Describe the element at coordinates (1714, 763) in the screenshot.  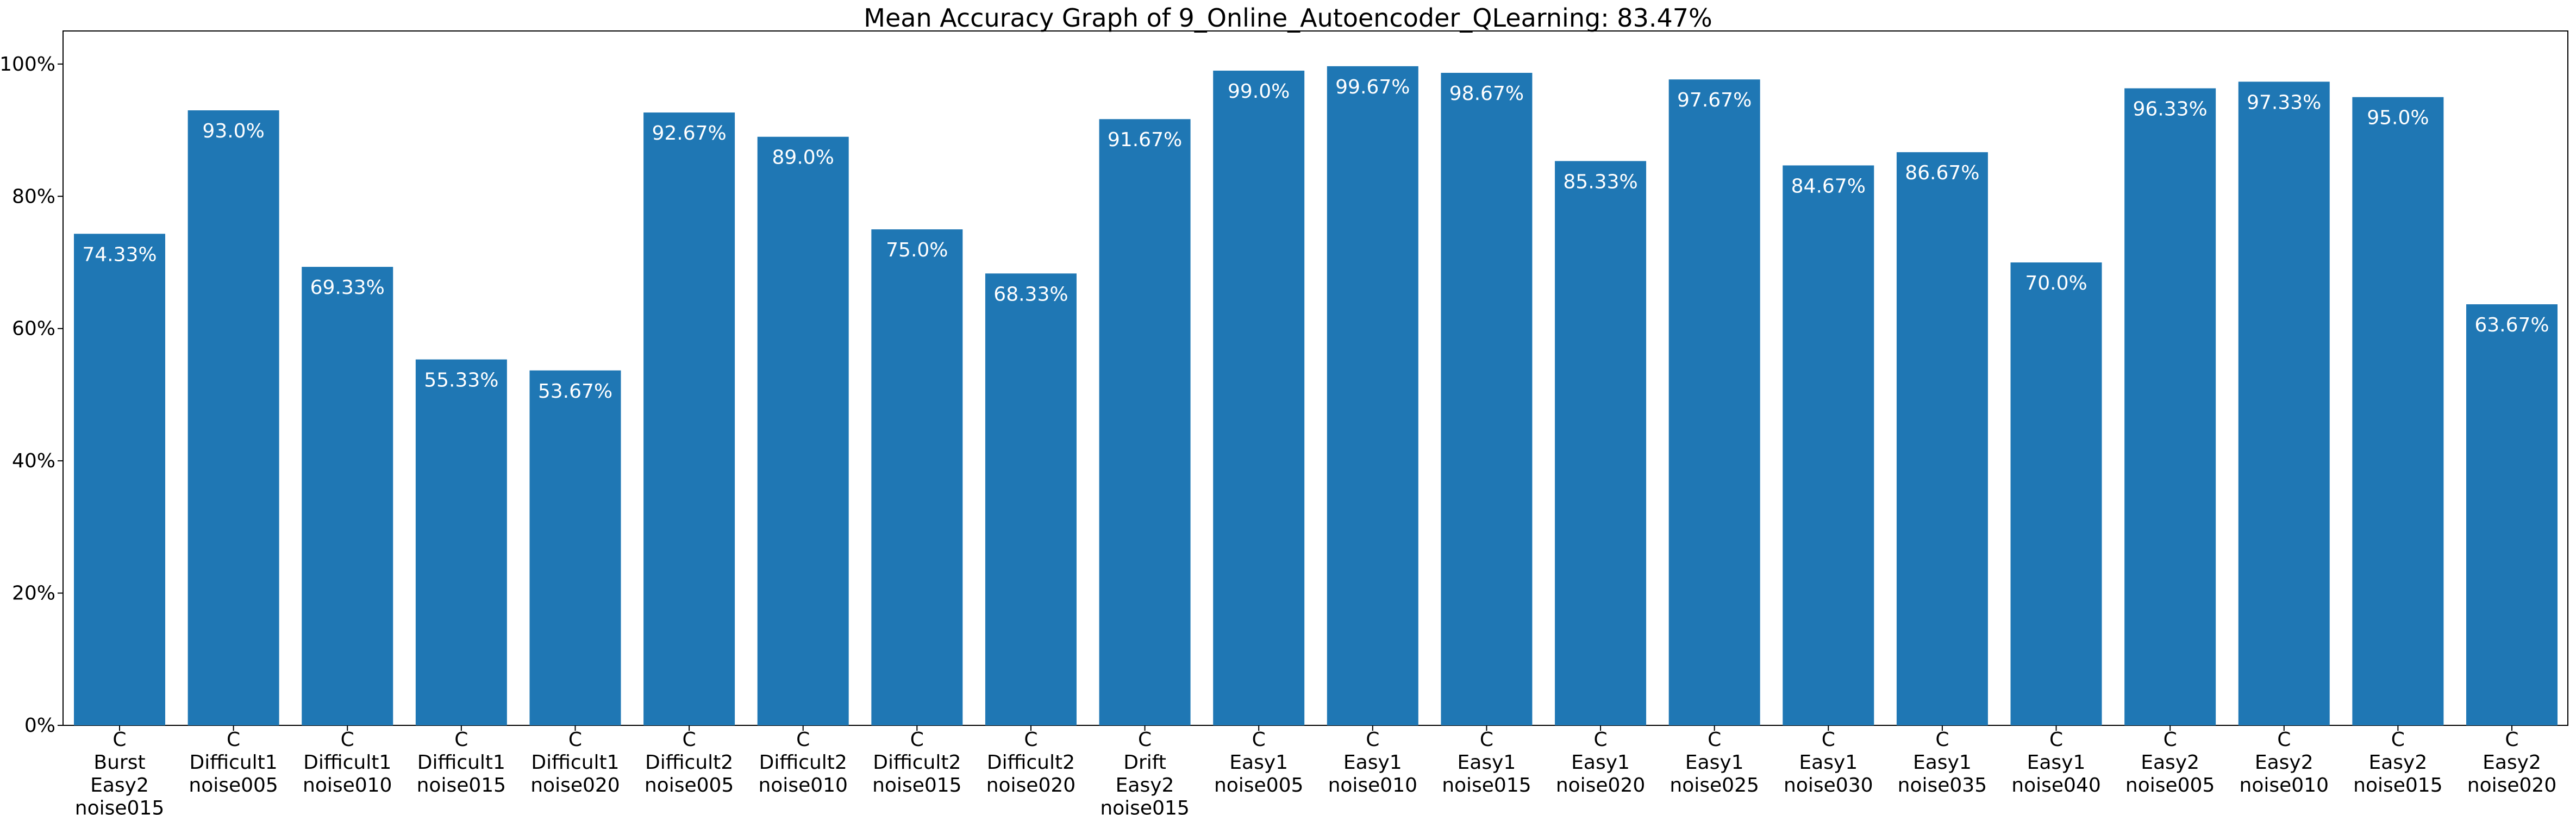
I see `x-tick-label: C Easy1 noise025` at that location.